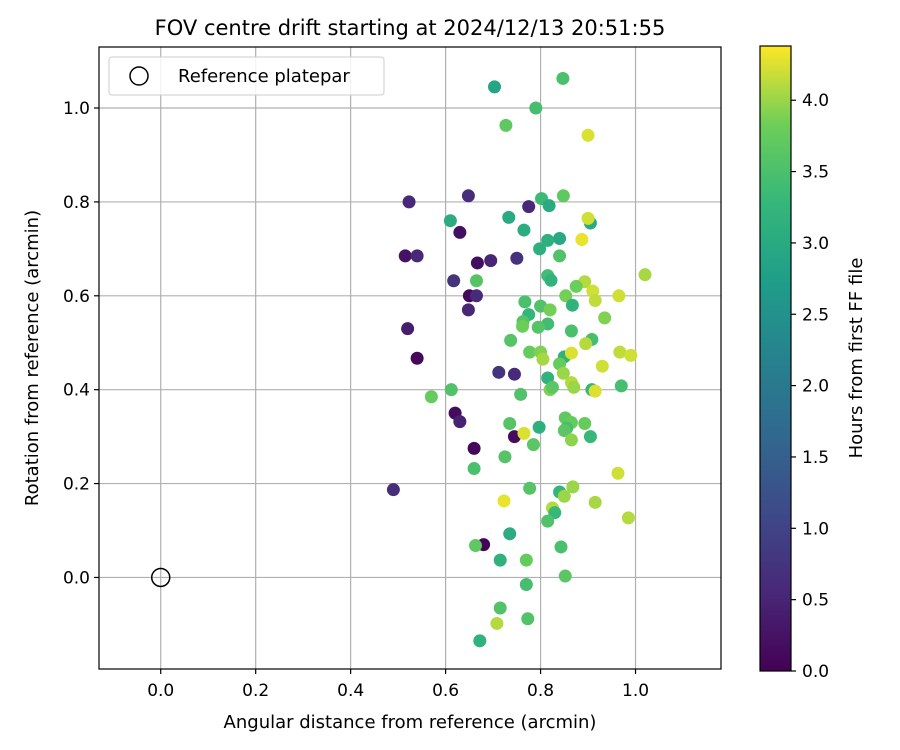 This screenshot has width=900, height=750. What do you see at coordinates (255, 691) in the screenshot?
I see `x-tick-label: 0.2` at bounding box center [255, 691].